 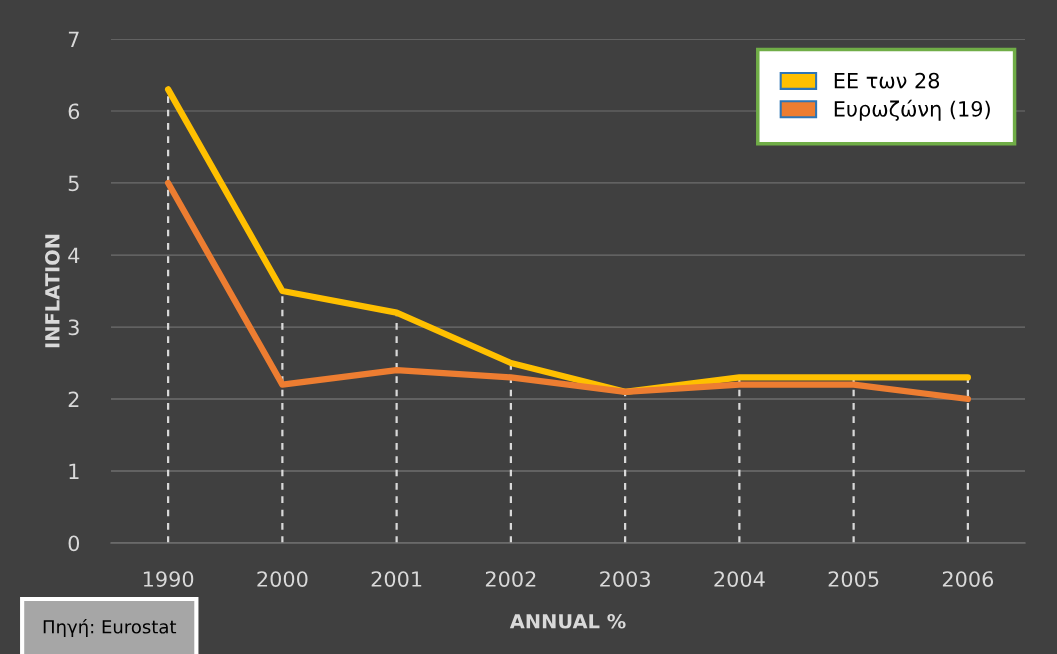 What do you see at coordinates (52, 291) in the screenshot?
I see `y-axis-title: INFLATION` at bounding box center [52, 291].